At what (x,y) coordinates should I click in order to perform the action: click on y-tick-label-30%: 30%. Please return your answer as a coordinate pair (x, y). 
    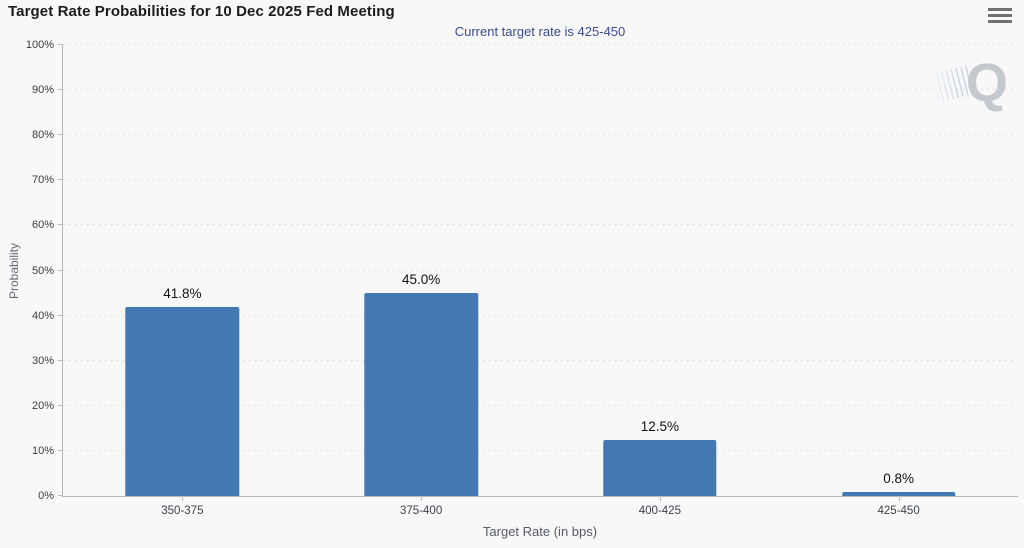
    Looking at the image, I should click on (42, 360).